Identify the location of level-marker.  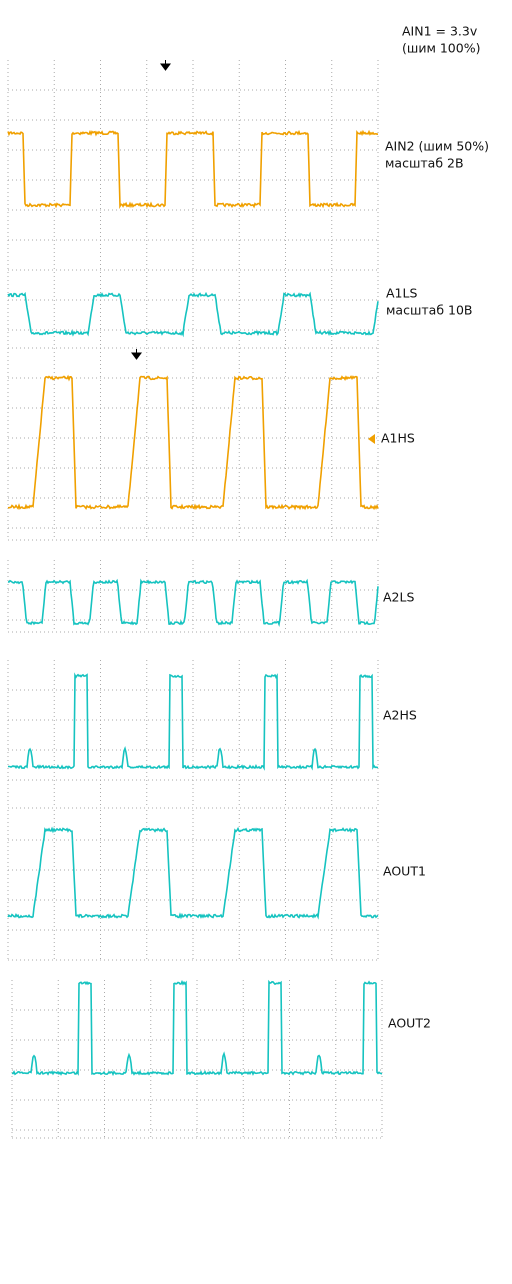
(371, 439).